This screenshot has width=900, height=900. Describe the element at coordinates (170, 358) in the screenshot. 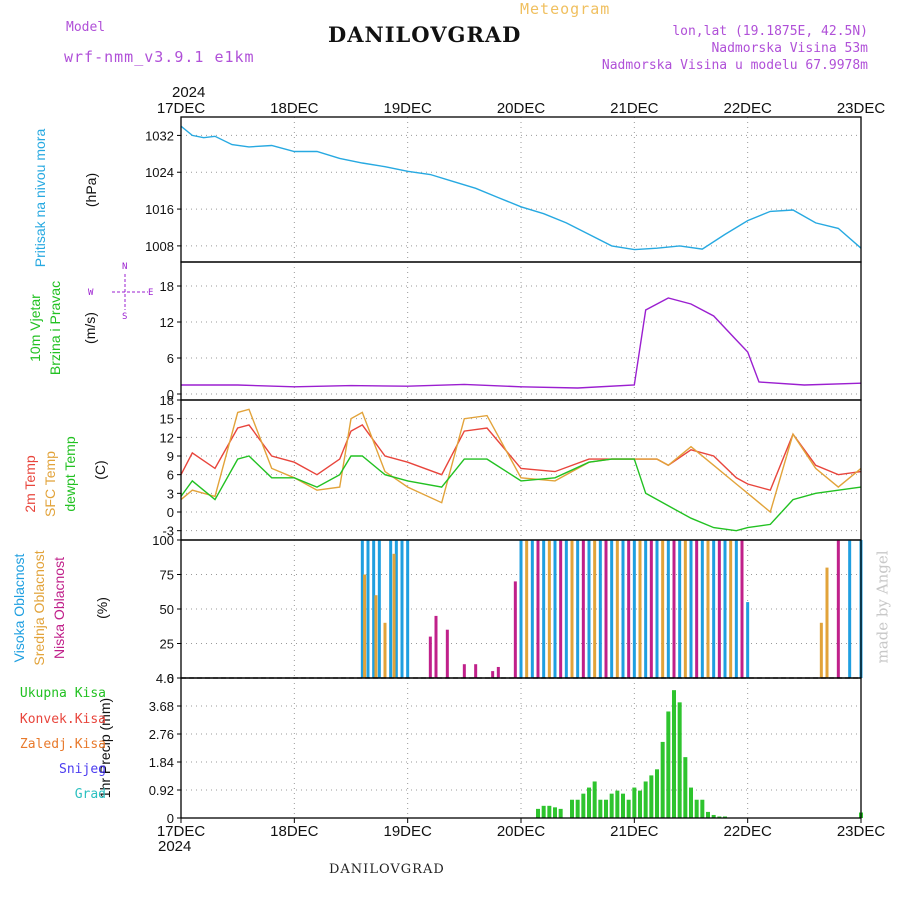

I see `wind-ytick-label: 6` at that location.